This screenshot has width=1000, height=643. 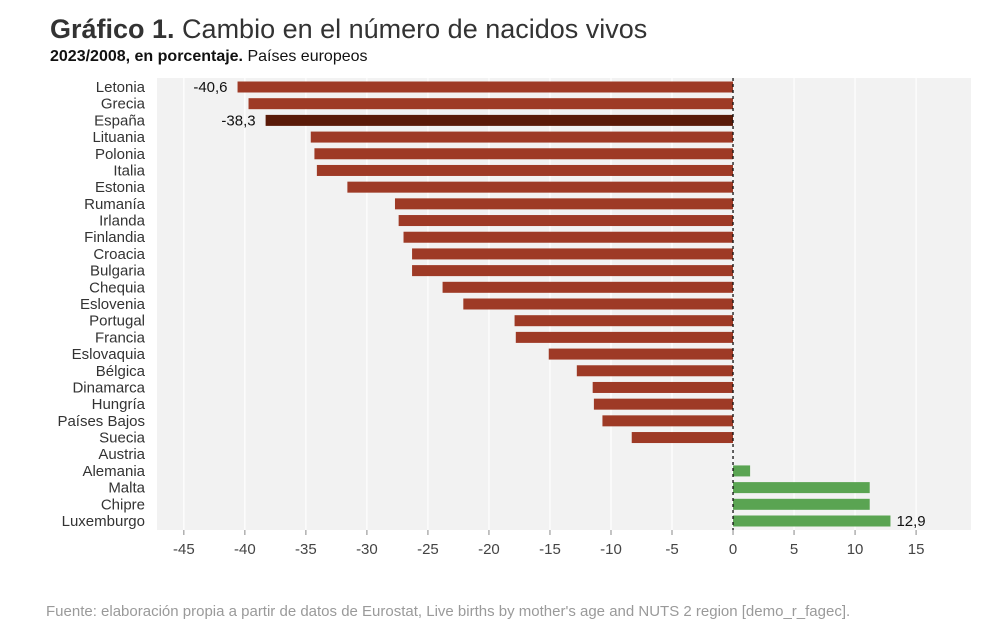 I want to click on x-tick-label: -15, so click(x=550, y=549).